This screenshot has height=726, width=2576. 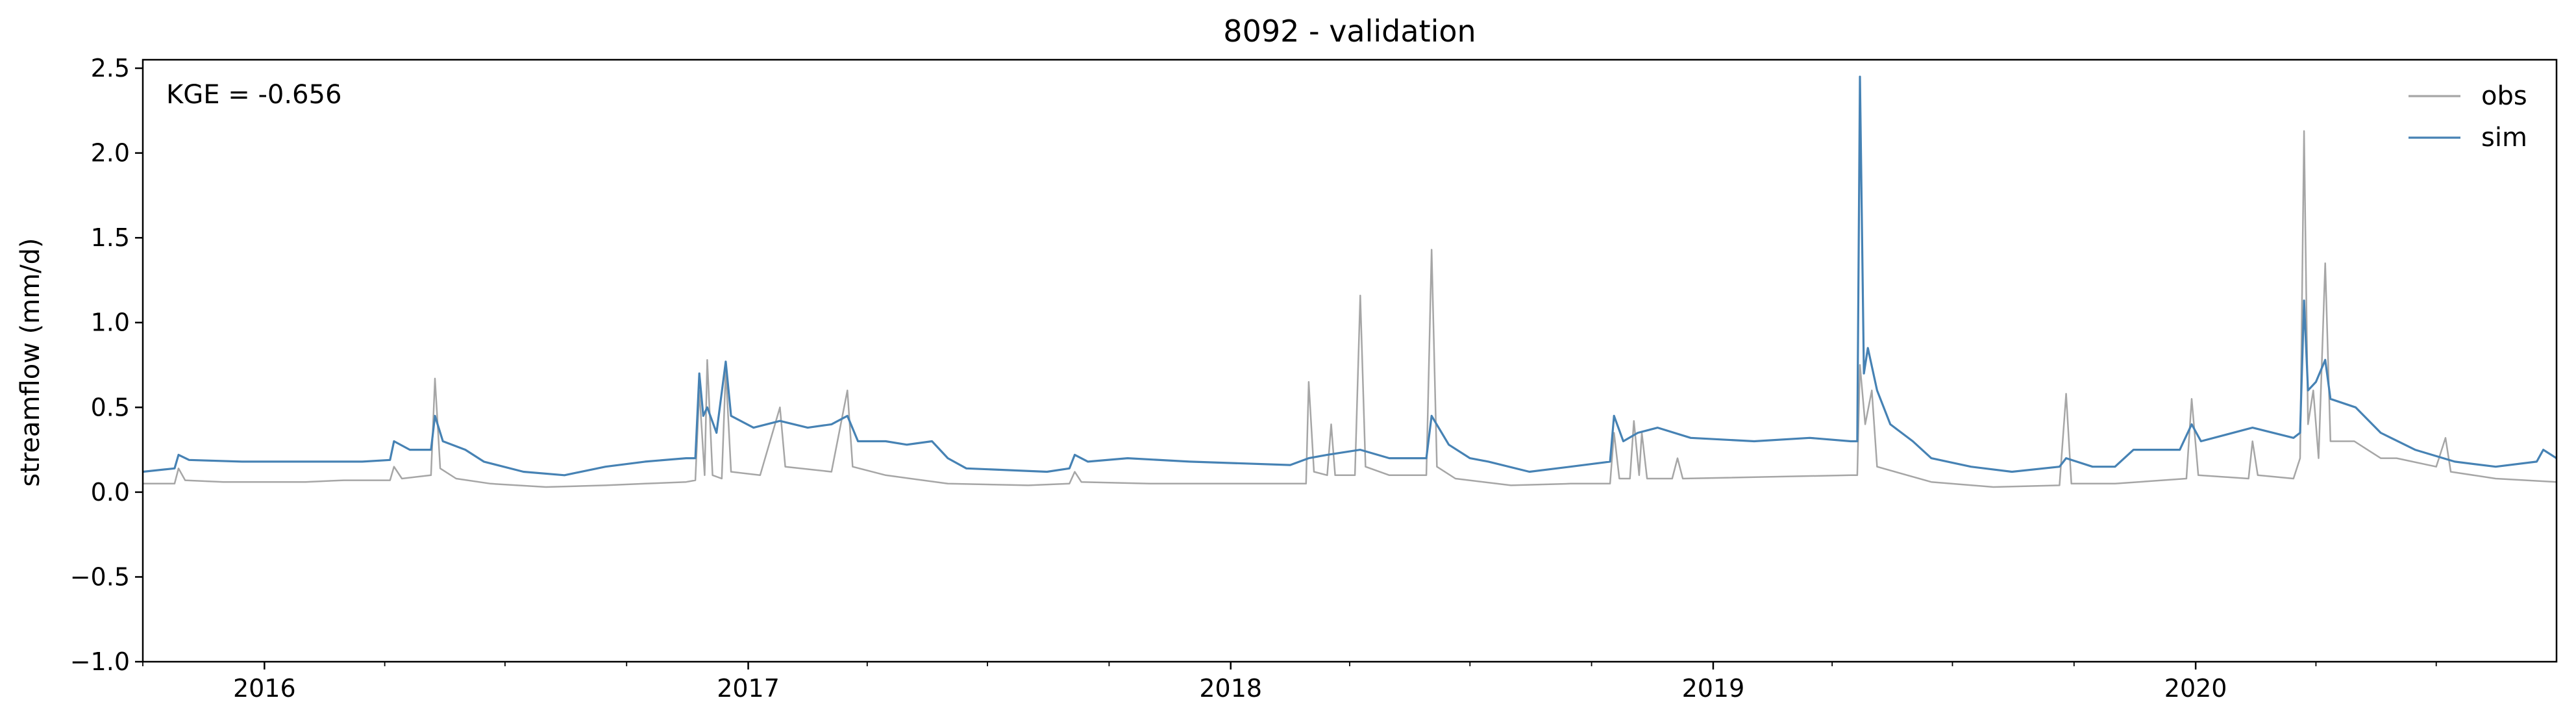 What do you see at coordinates (1230, 689) in the screenshot?
I see `x-tick-label: 2018` at bounding box center [1230, 689].